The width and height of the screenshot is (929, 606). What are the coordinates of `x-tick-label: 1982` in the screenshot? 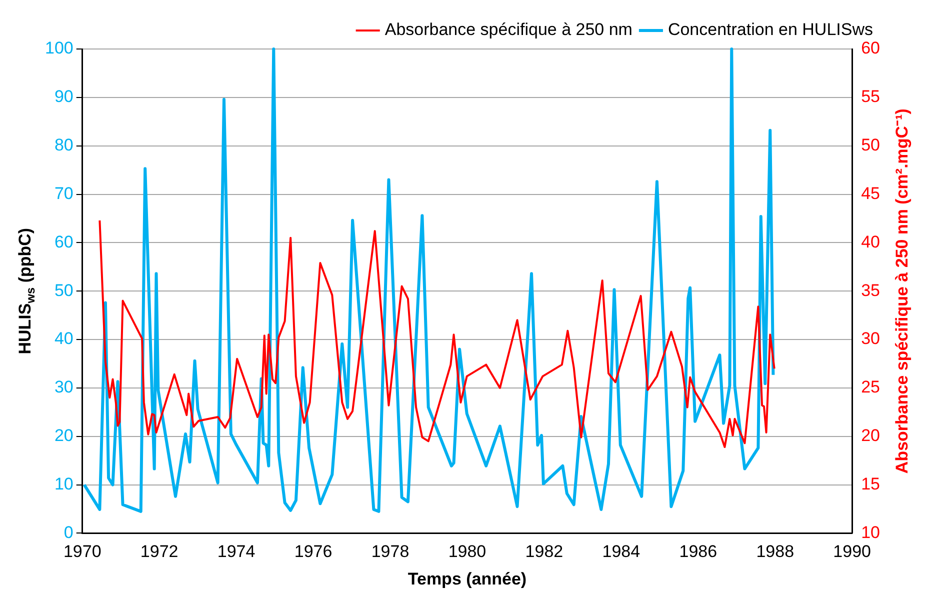 It's located at (544, 552).